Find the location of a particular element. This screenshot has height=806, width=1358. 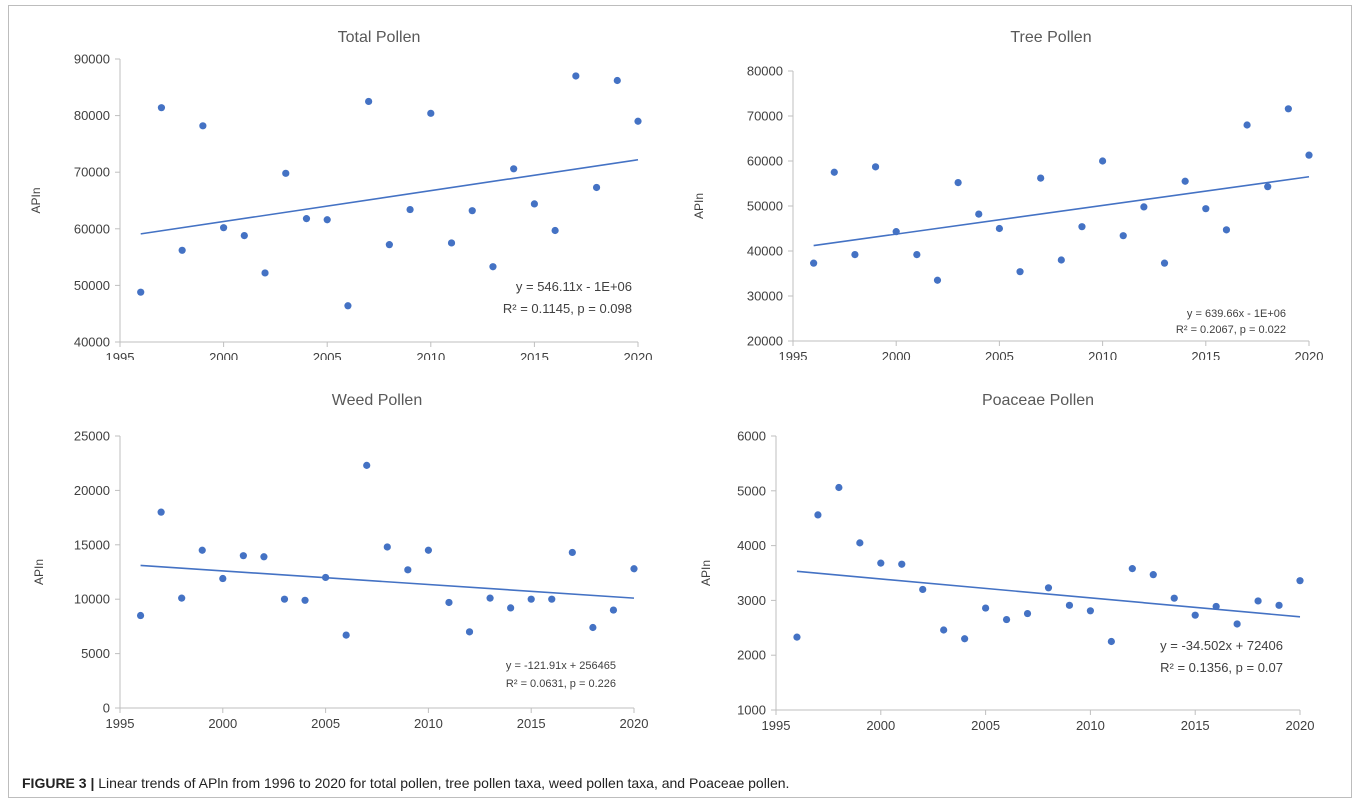

y-axis-label: APIn is located at coordinates (699, 206).